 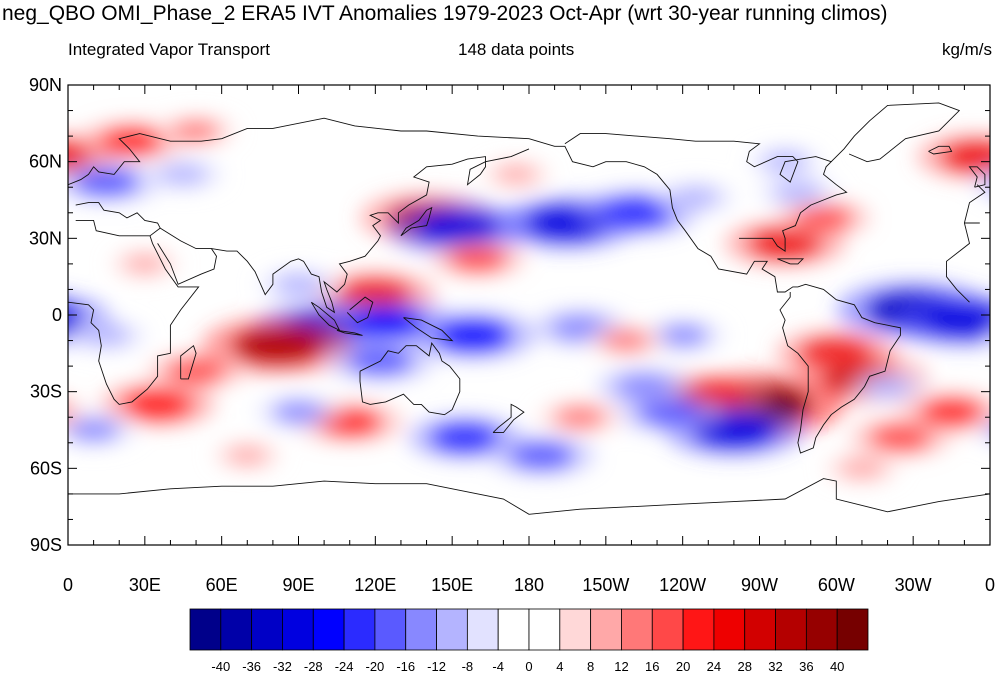 What do you see at coordinates (913, 585) in the screenshot?
I see `lon-label: 30W` at bounding box center [913, 585].